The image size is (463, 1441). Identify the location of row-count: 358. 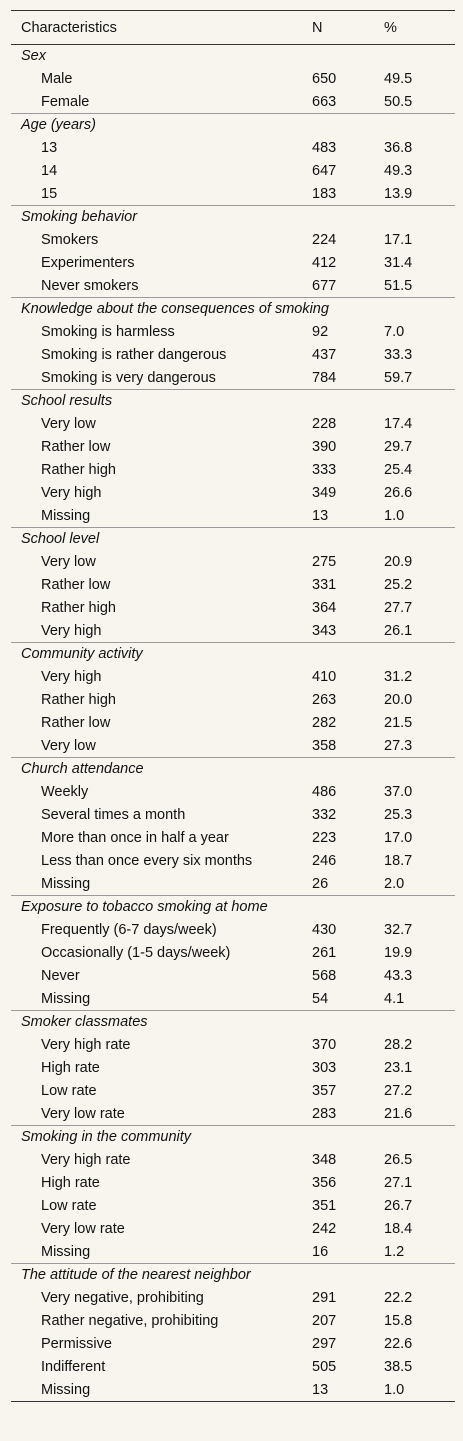
(324, 745).